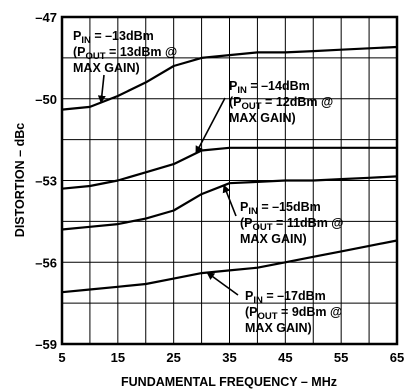 The width and height of the screenshot is (404, 391). I want to click on x-tick-labels: 5 15 25 35 45 55 65, so click(231, 357).